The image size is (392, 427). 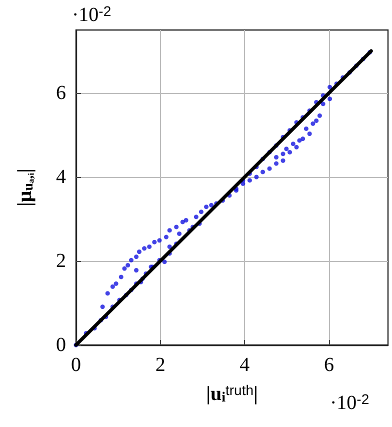 I want to click on y-tick-label: 6, so click(x=61, y=93).